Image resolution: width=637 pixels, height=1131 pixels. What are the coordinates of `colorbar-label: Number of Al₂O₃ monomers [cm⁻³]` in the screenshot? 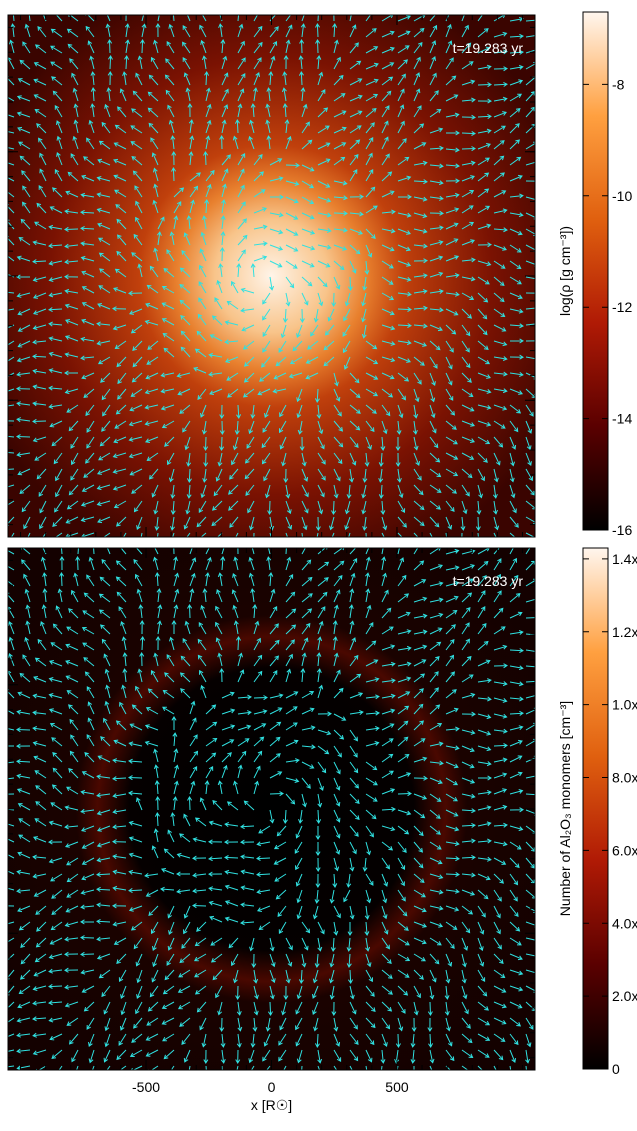 It's located at (565, 808).